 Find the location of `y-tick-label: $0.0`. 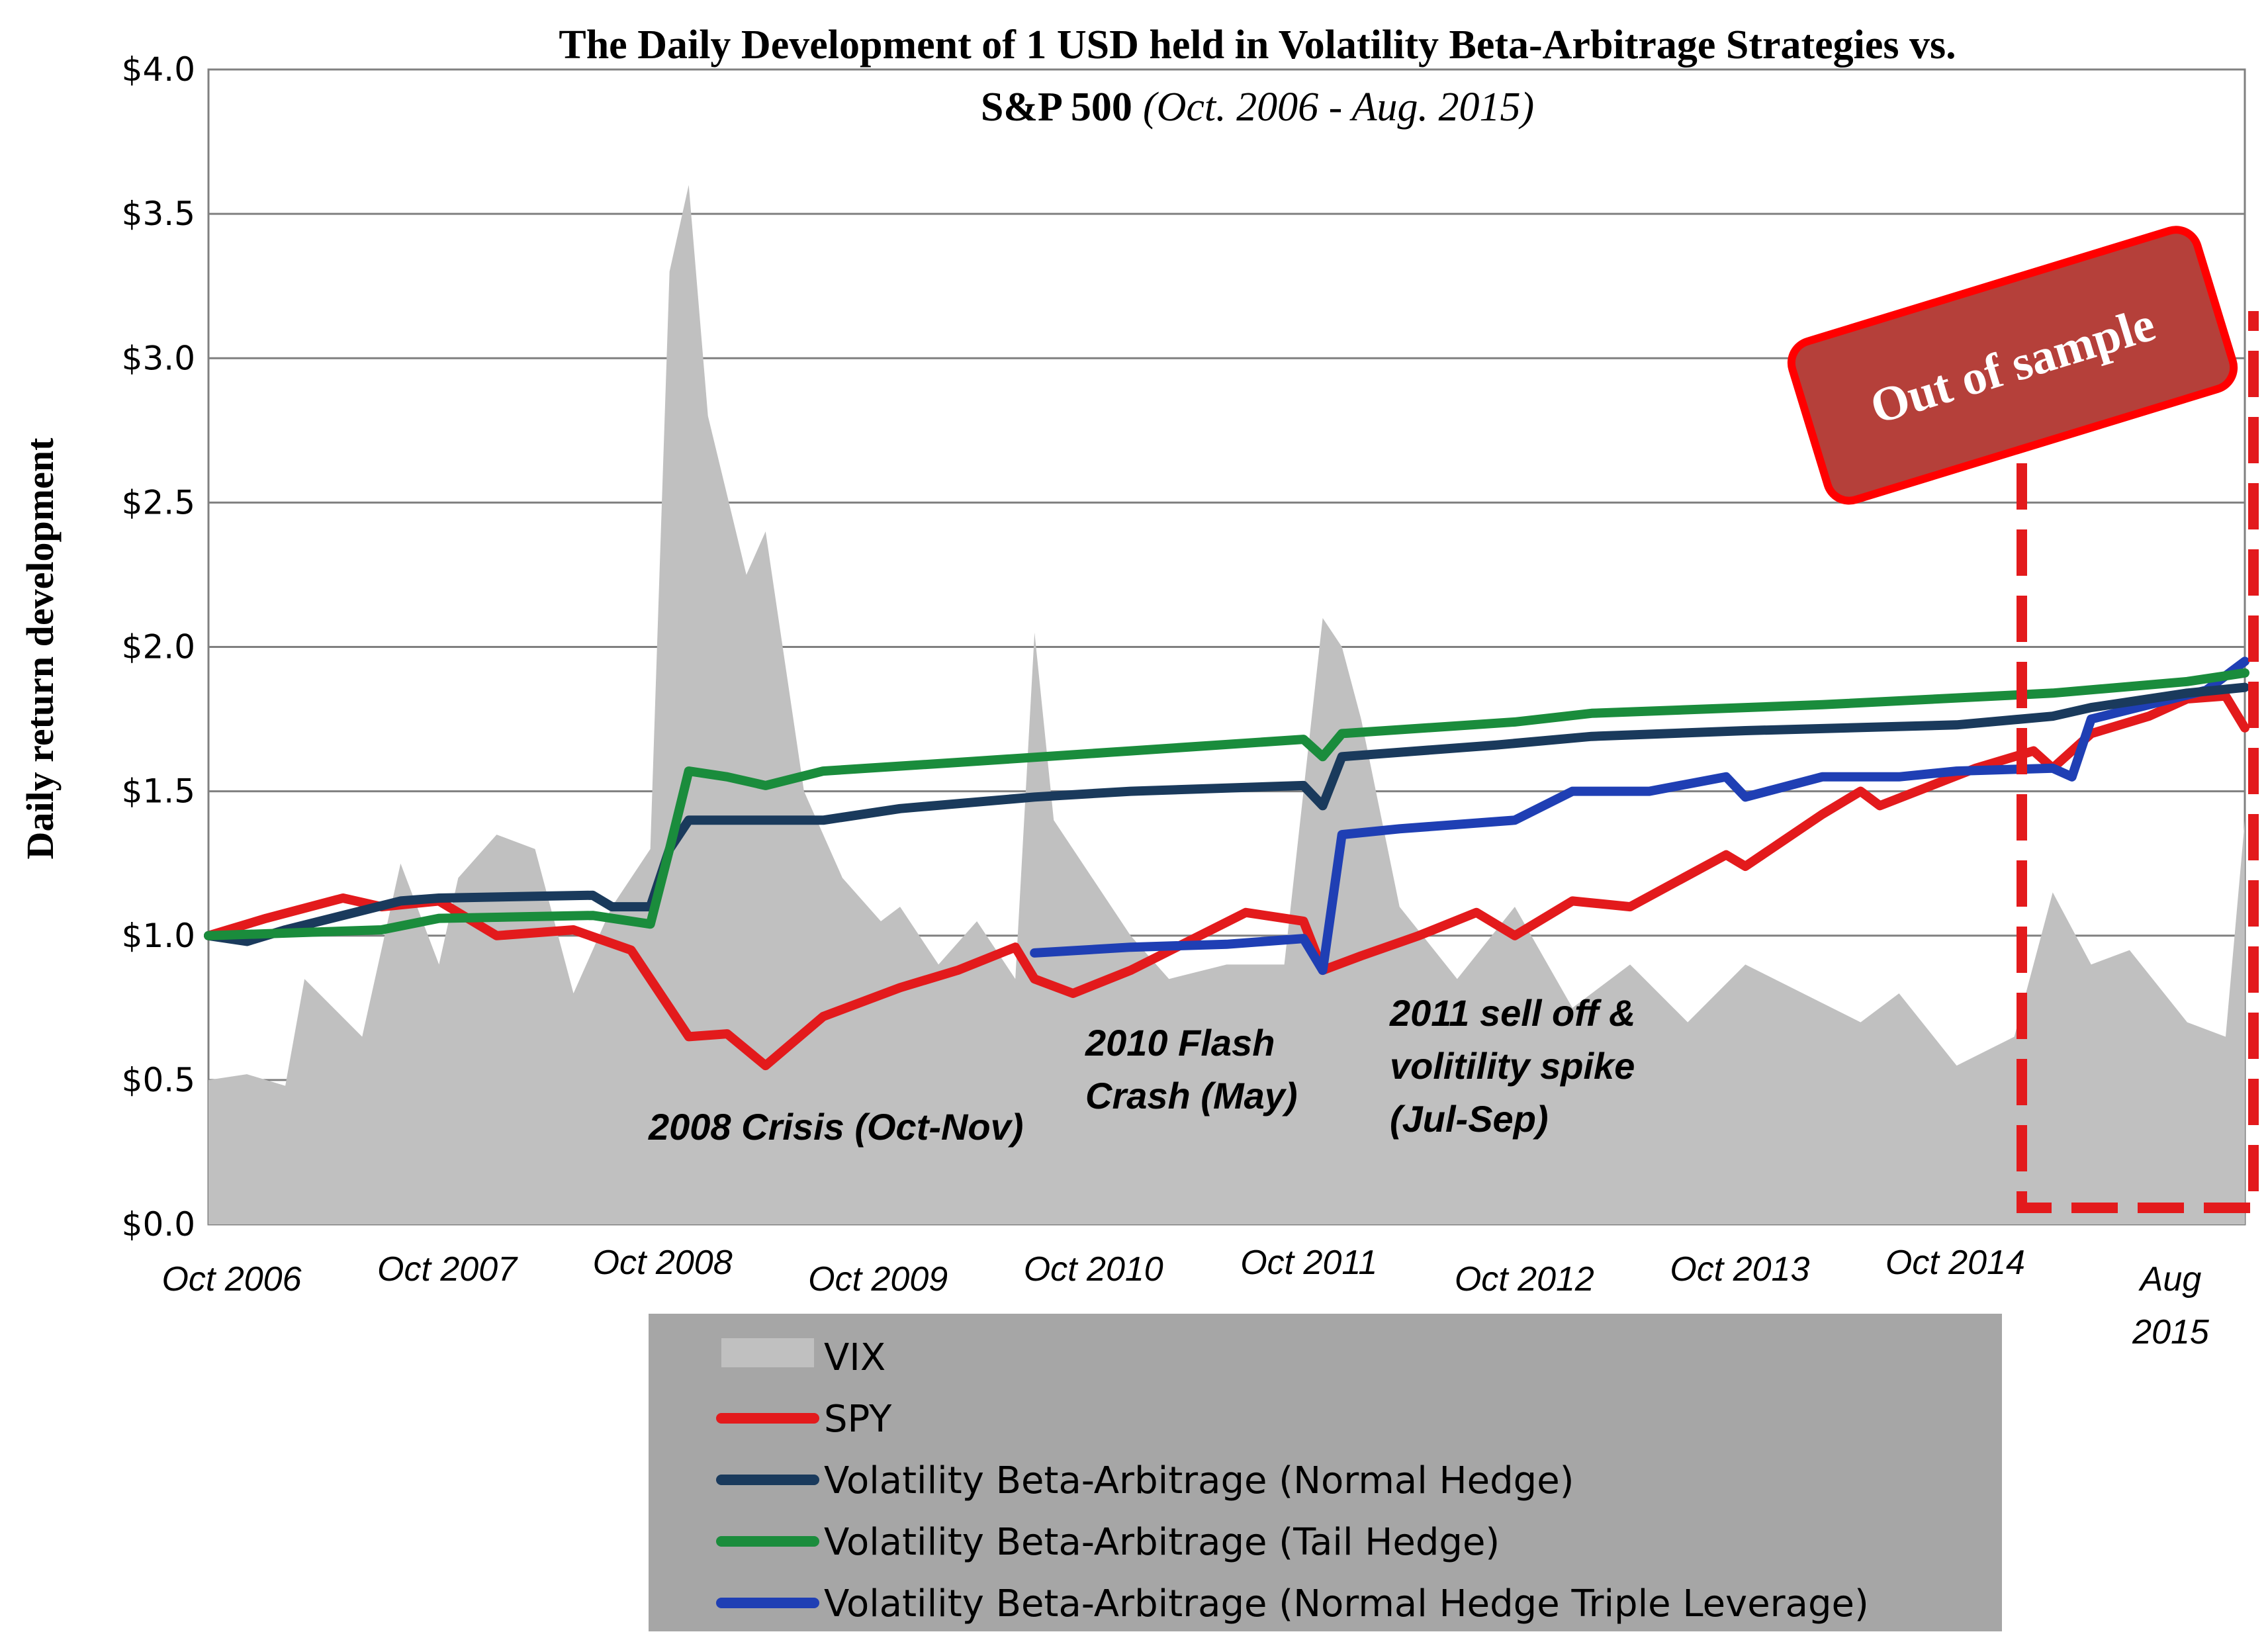

y-tick-label: $0.0 is located at coordinates (158, 1224).